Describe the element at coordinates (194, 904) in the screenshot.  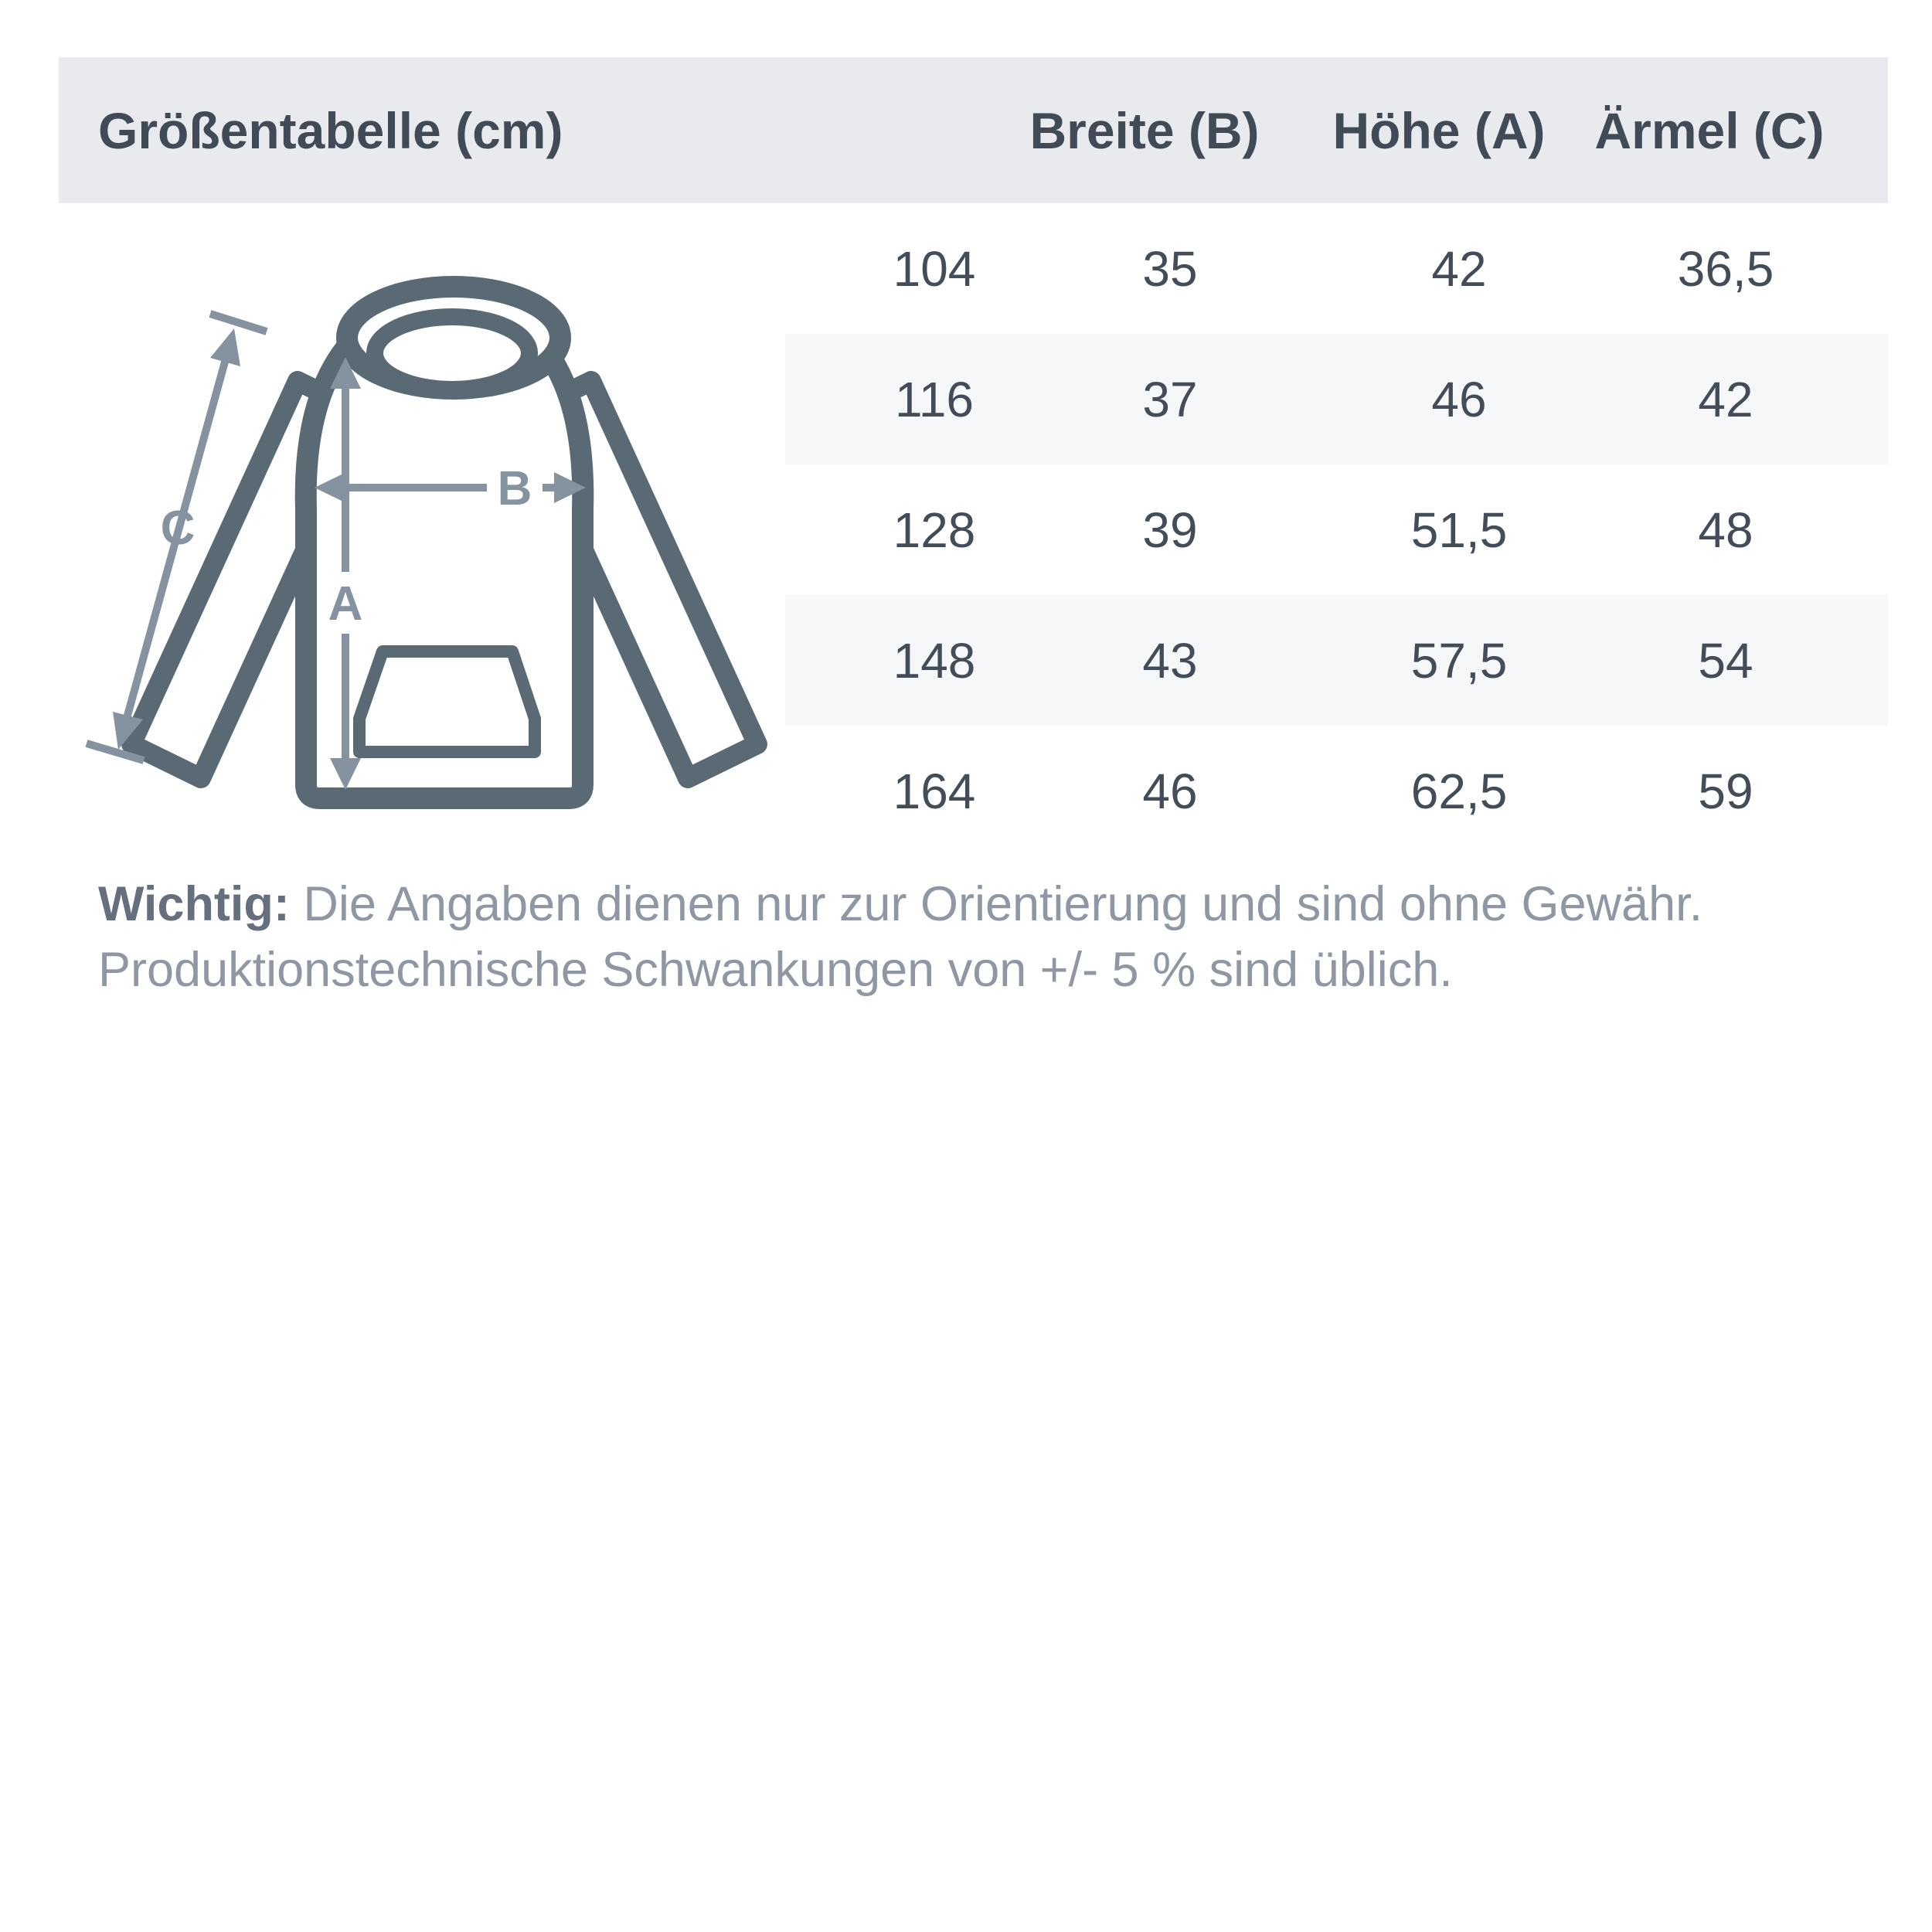
I see `disclaimer-bold-word: Wichtig:` at that location.